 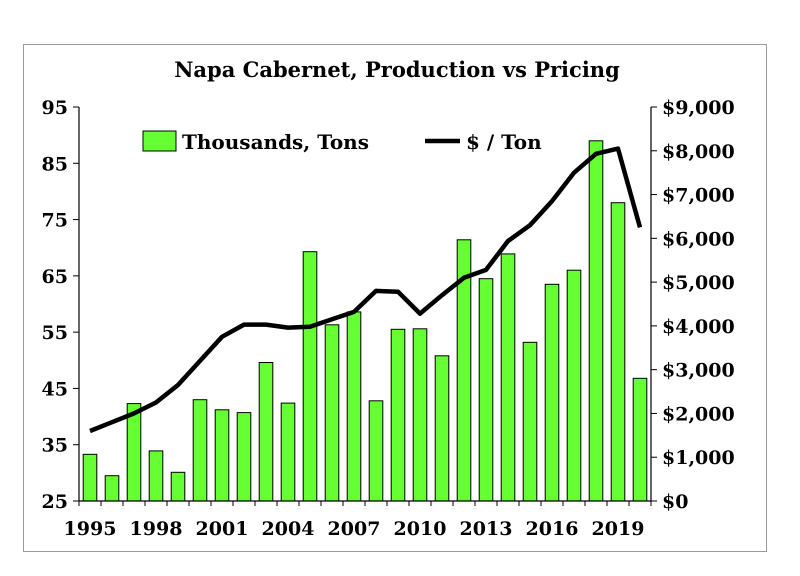 I want to click on left-tick-label: 65, so click(x=55, y=277).